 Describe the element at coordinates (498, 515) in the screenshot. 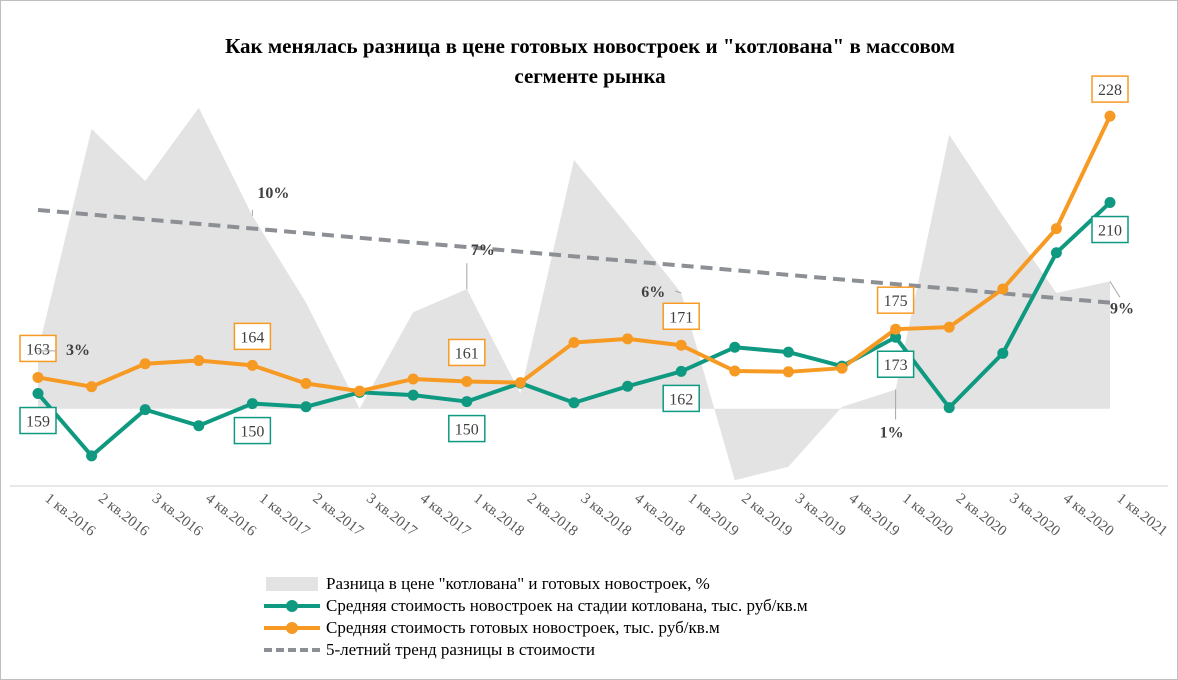

I see `x-tick-label: 1 кв.2018` at that location.